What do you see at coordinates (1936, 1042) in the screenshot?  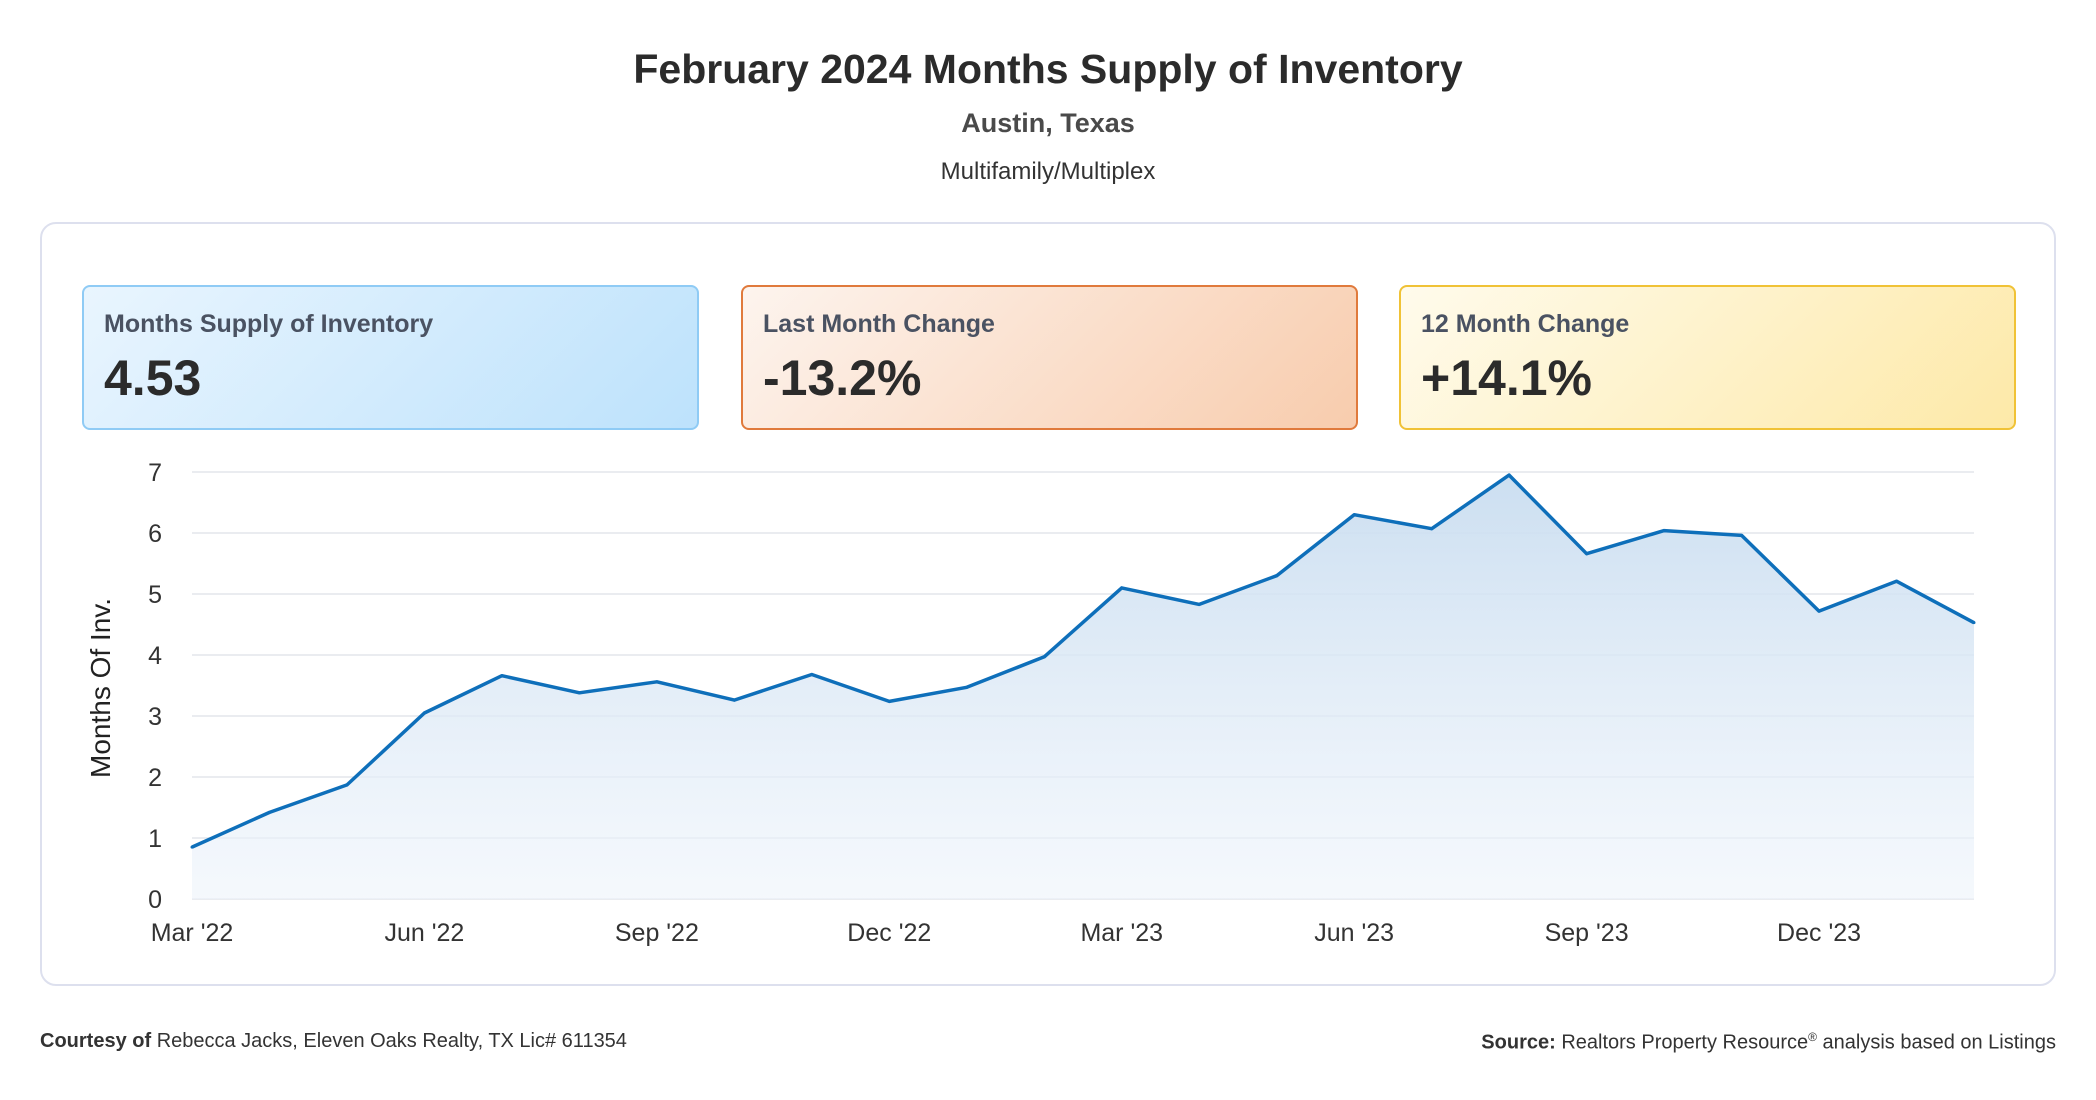 I see `source-text-suffix: analysis based on Listings` at bounding box center [1936, 1042].